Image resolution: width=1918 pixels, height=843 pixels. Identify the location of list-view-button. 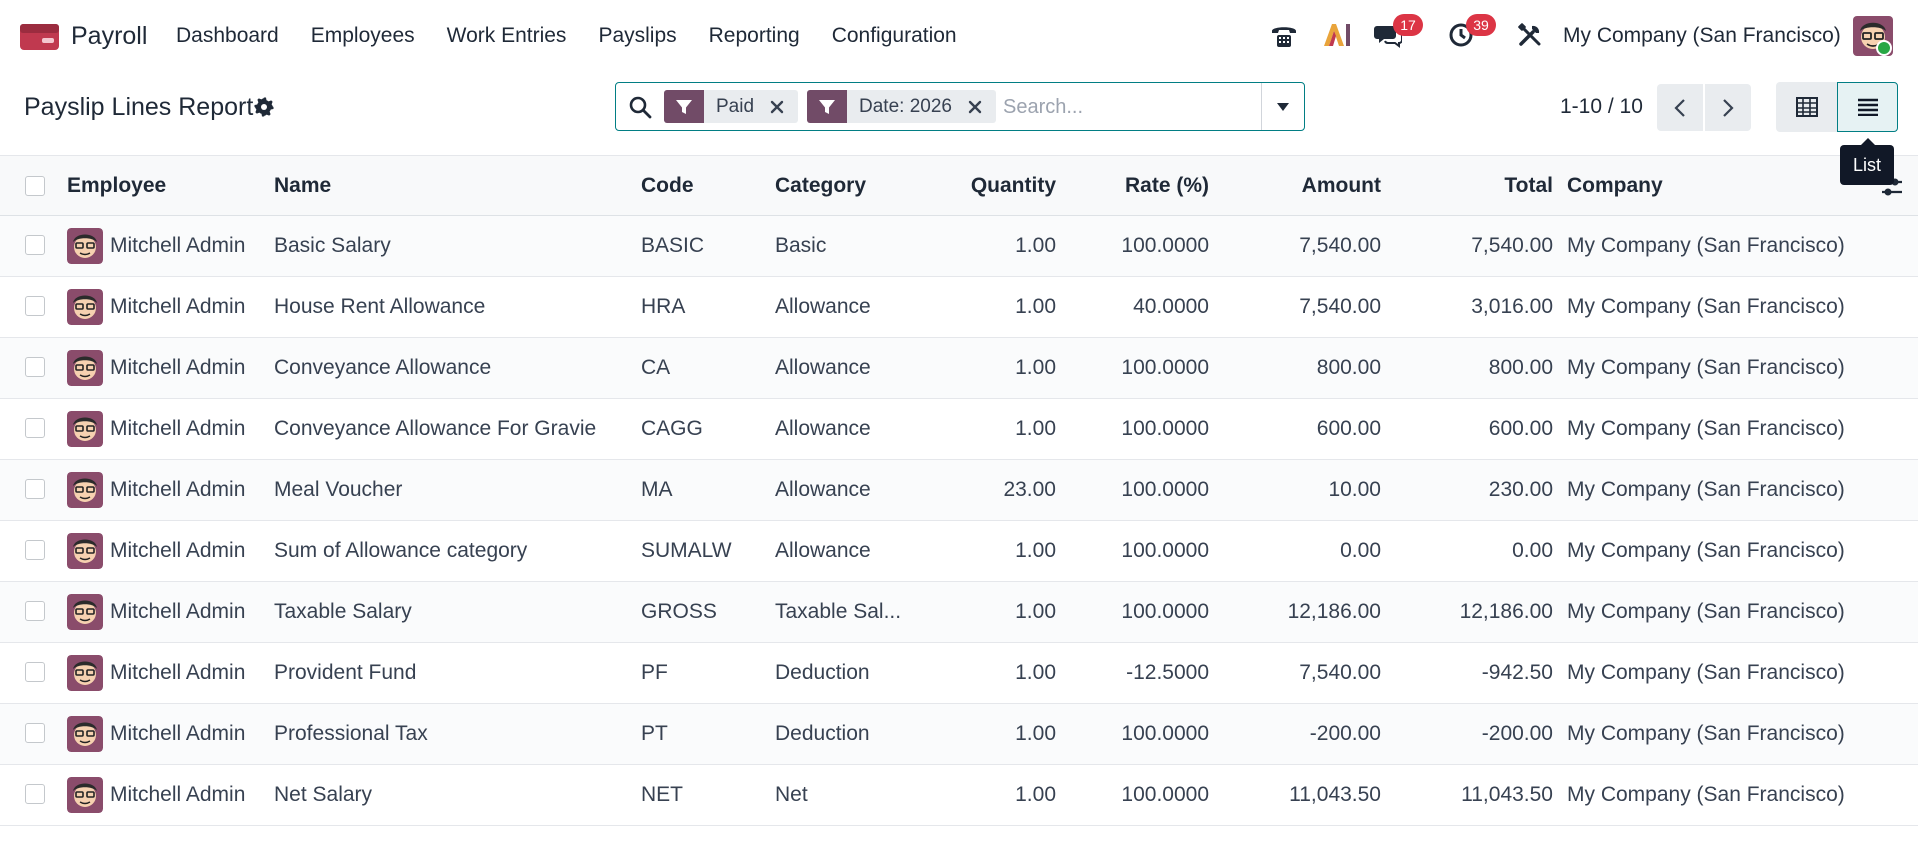
(1867, 107).